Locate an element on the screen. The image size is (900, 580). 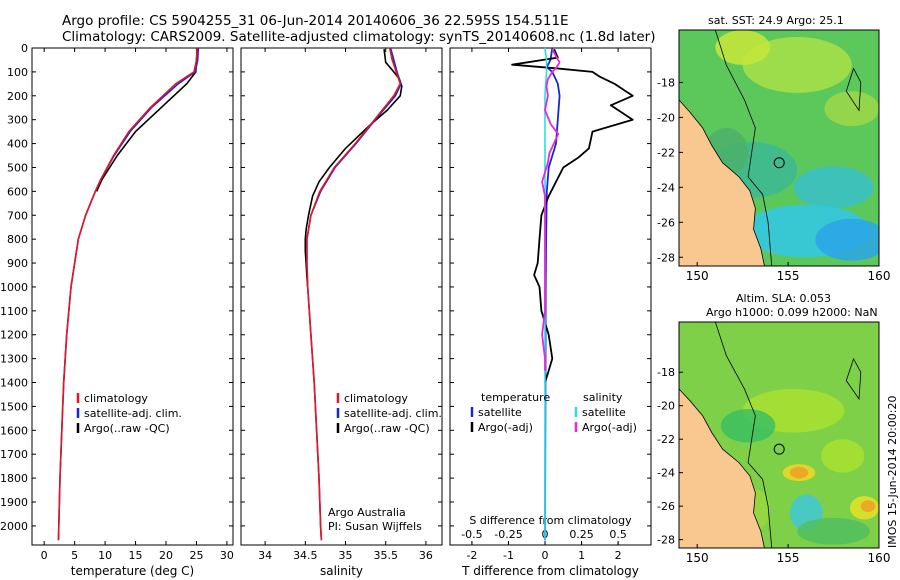
sst-ytick-label: -22 is located at coordinates (666, 152).